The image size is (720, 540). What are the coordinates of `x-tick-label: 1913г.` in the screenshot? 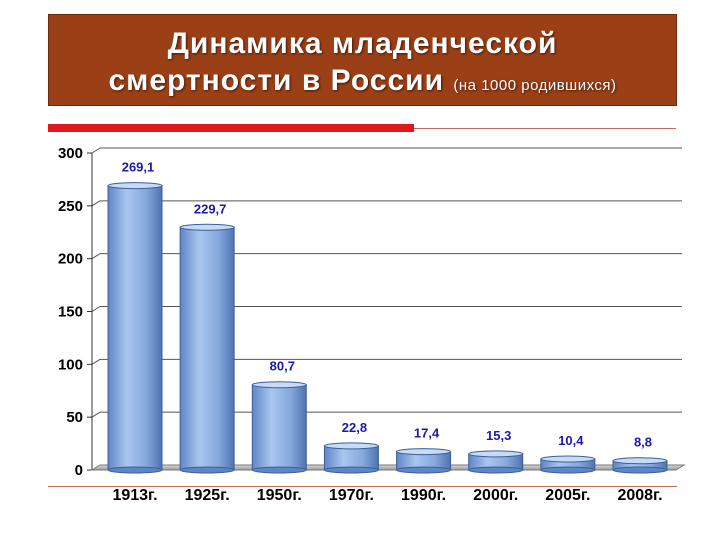 It's located at (134, 495).